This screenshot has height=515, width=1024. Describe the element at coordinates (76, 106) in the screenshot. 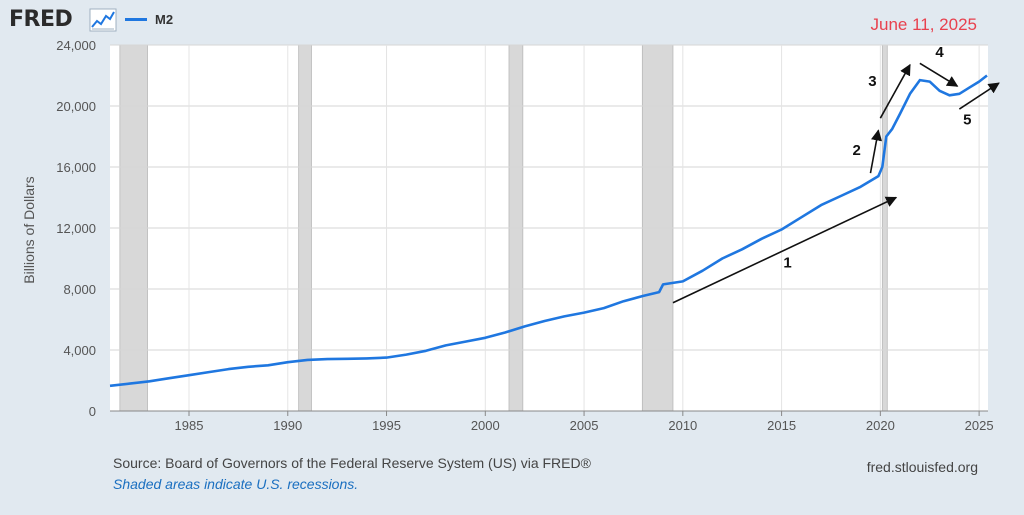

I see `y-tick-label: 20,000` at that location.